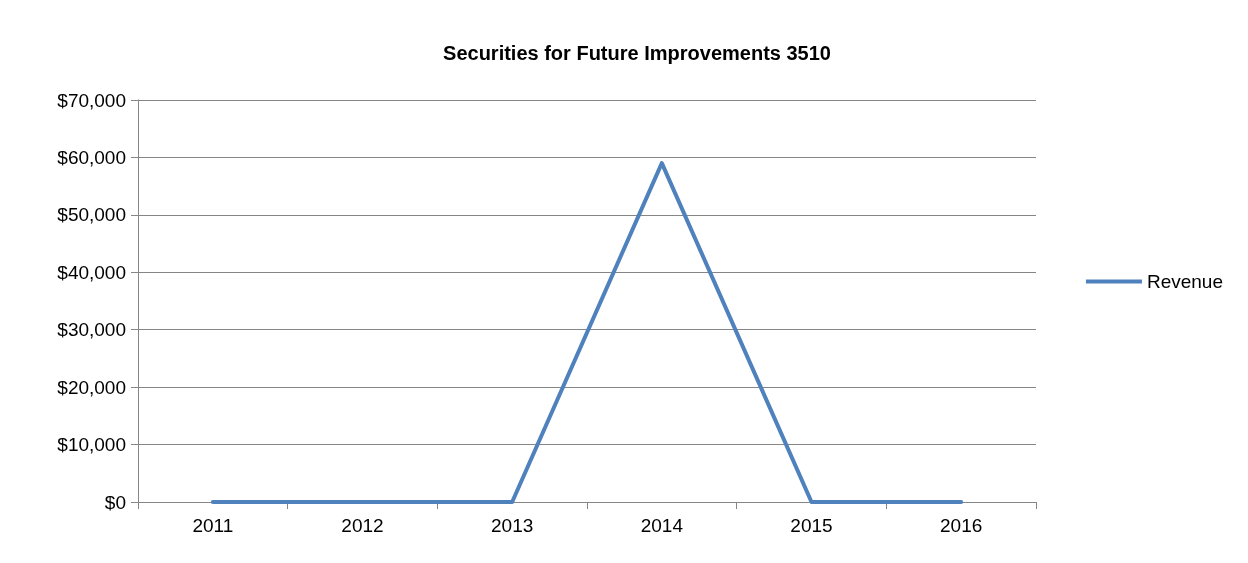 This screenshot has width=1248, height=563. Describe the element at coordinates (512, 525) in the screenshot. I see `x-tick-label: 2013` at that location.